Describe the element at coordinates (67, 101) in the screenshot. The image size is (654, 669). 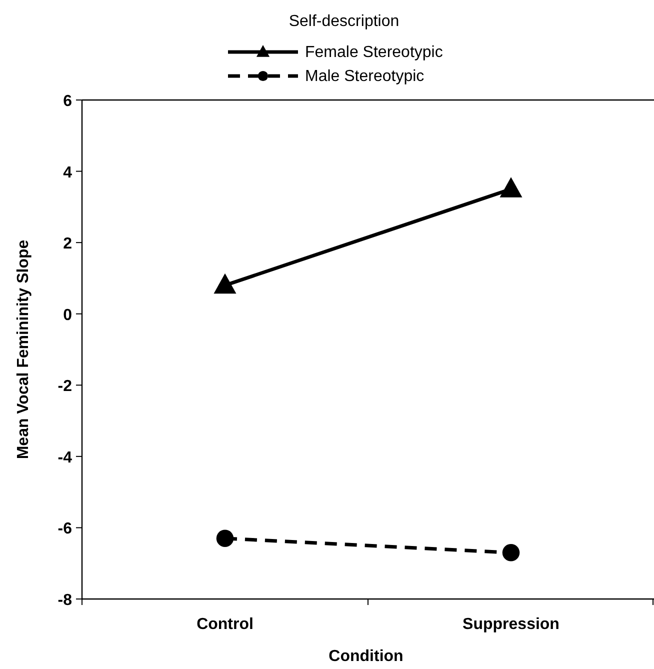
I see `y-tick-label: 6` at that location.